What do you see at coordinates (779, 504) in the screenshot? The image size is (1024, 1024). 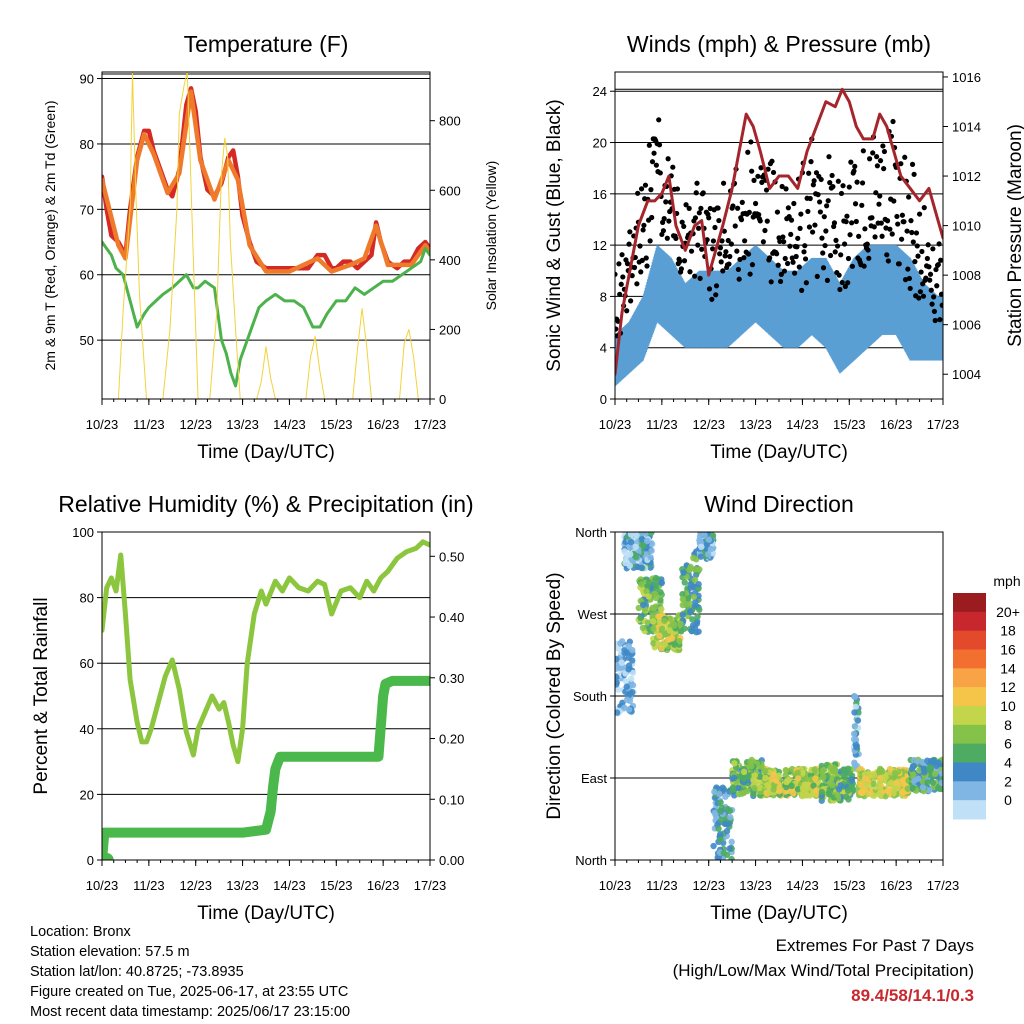 I see `chart-title: Wind Direction` at bounding box center [779, 504].